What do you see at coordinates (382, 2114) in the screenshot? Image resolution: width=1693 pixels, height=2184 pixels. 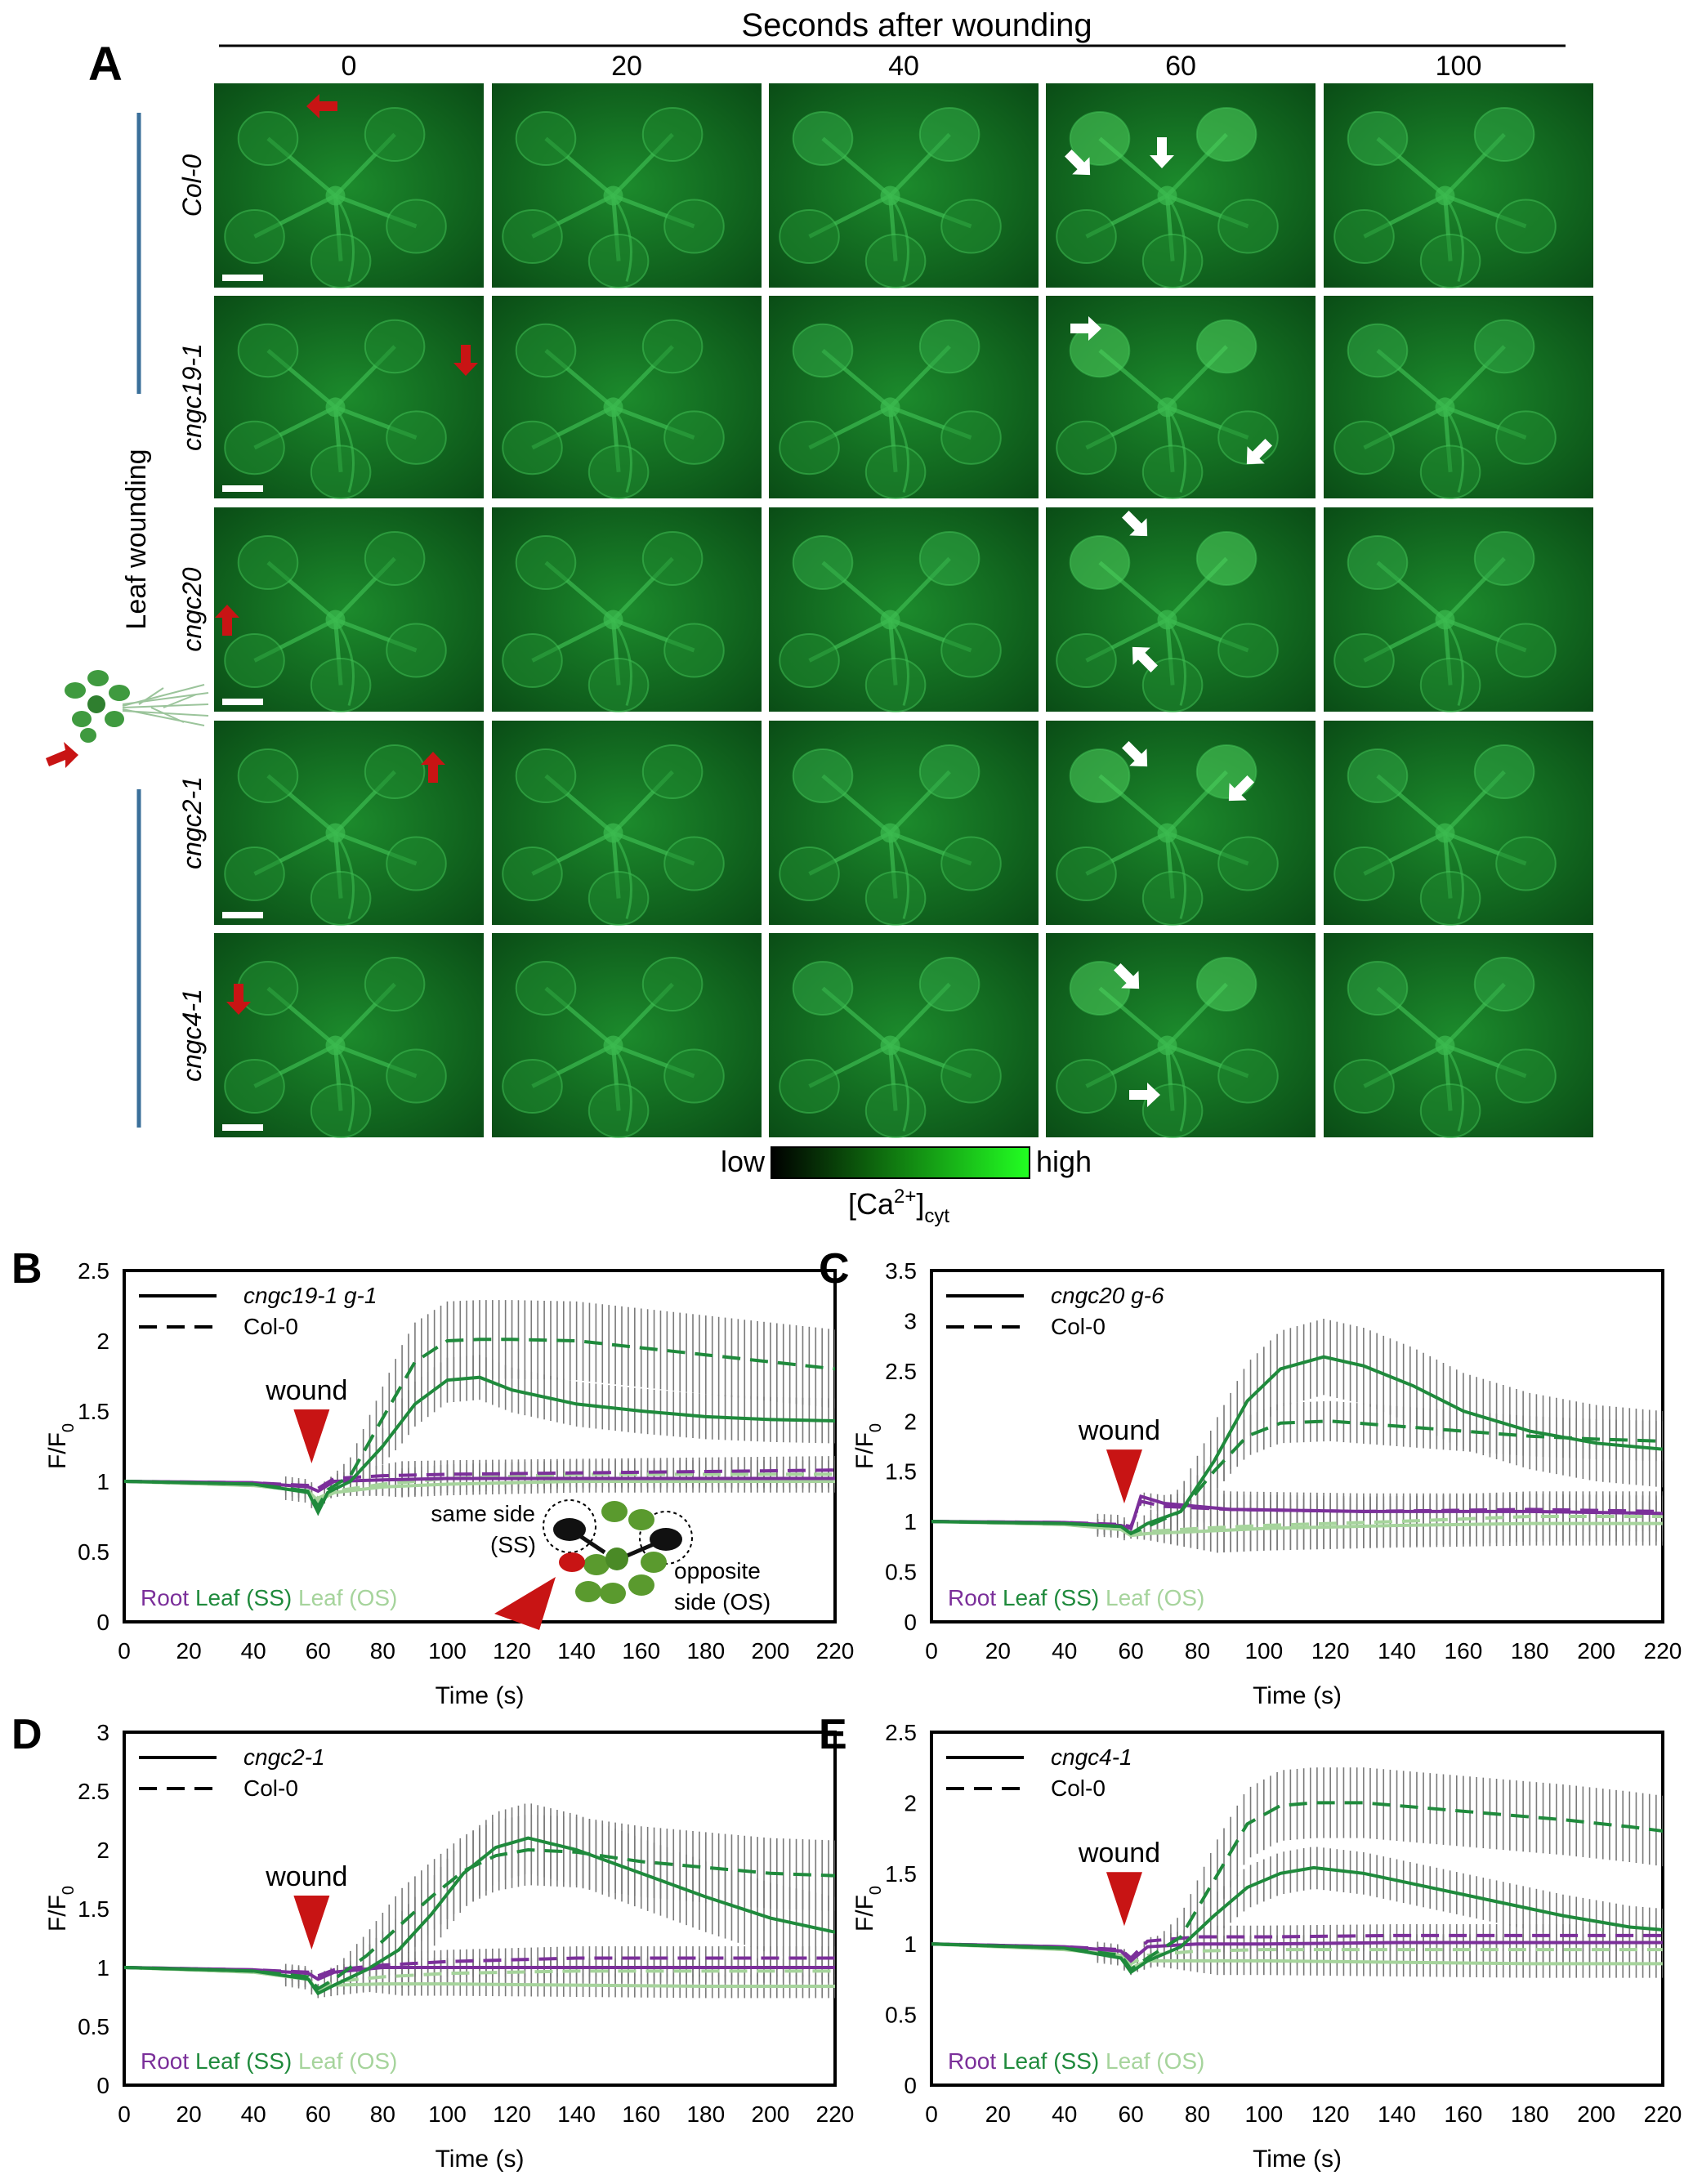 I see `x-tick-label: 80` at bounding box center [382, 2114].